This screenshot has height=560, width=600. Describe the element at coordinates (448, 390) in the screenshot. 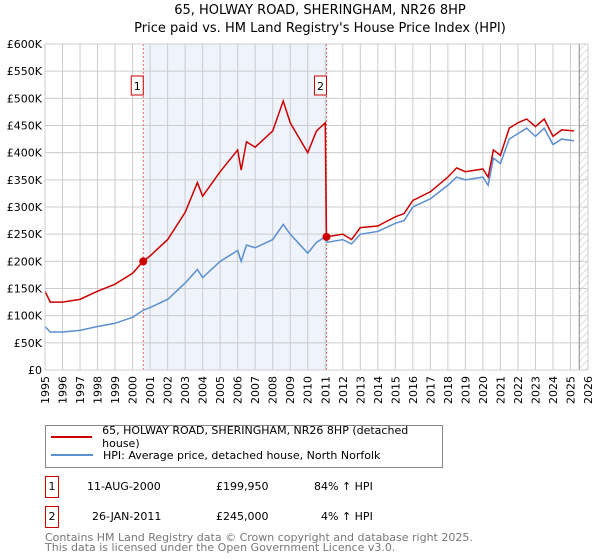

I see `x-tick-label: 2018` at that location.